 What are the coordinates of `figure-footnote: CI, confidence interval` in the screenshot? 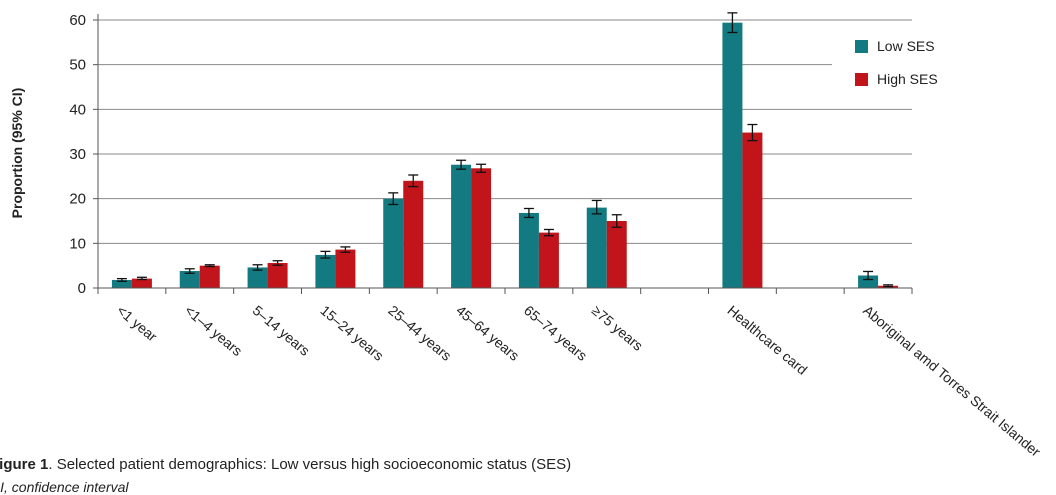 It's located at (64, 487).